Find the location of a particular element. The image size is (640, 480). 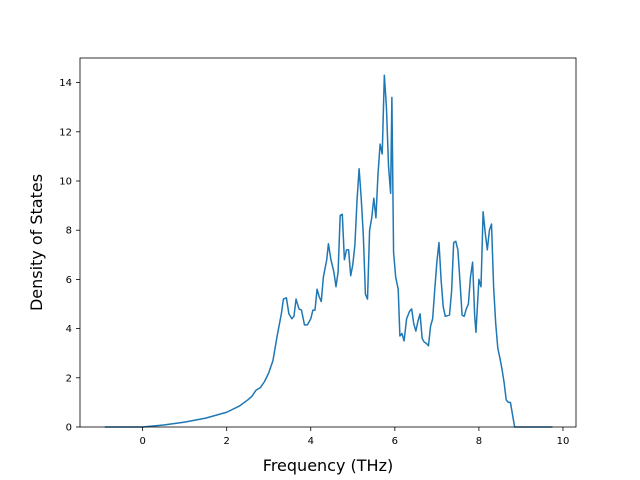

x-tick-label: 4 is located at coordinates (311, 441).